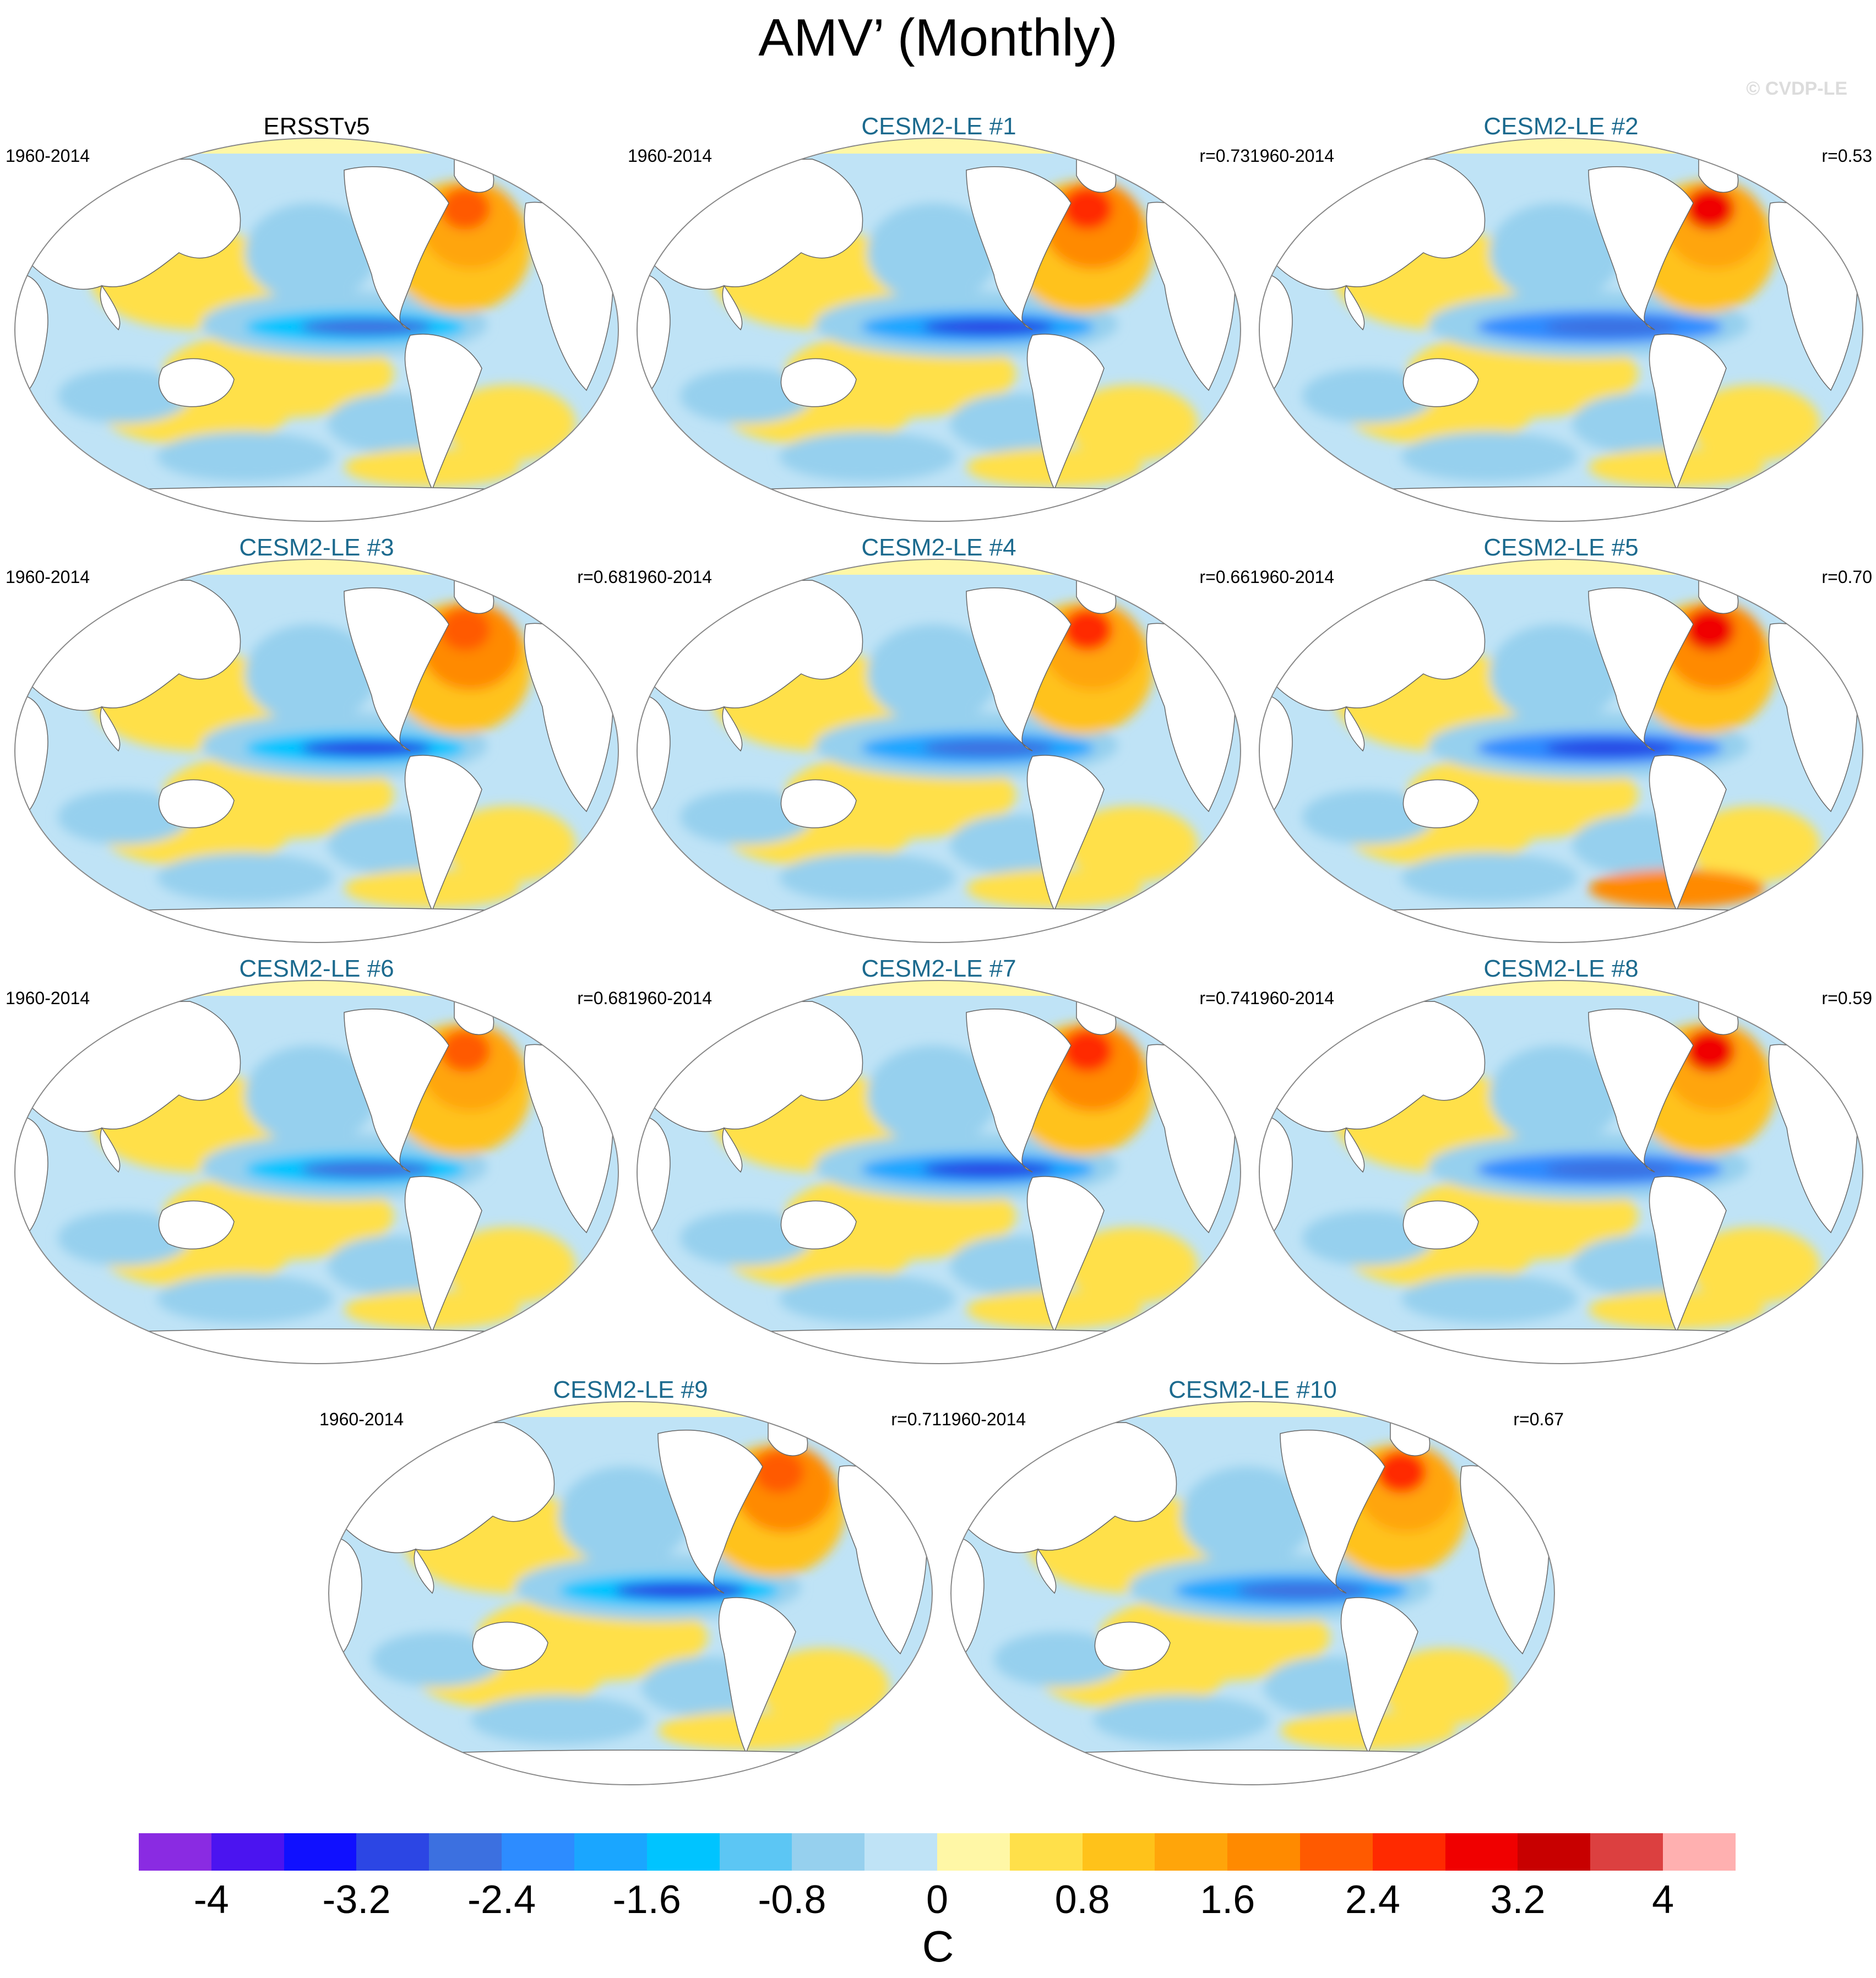 This screenshot has width=1876, height=1978. What do you see at coordinates (1846, 577) in the screenshot?
I see `panel-pattern-correlation: r=0.70` at bounding box center [1846, 577].